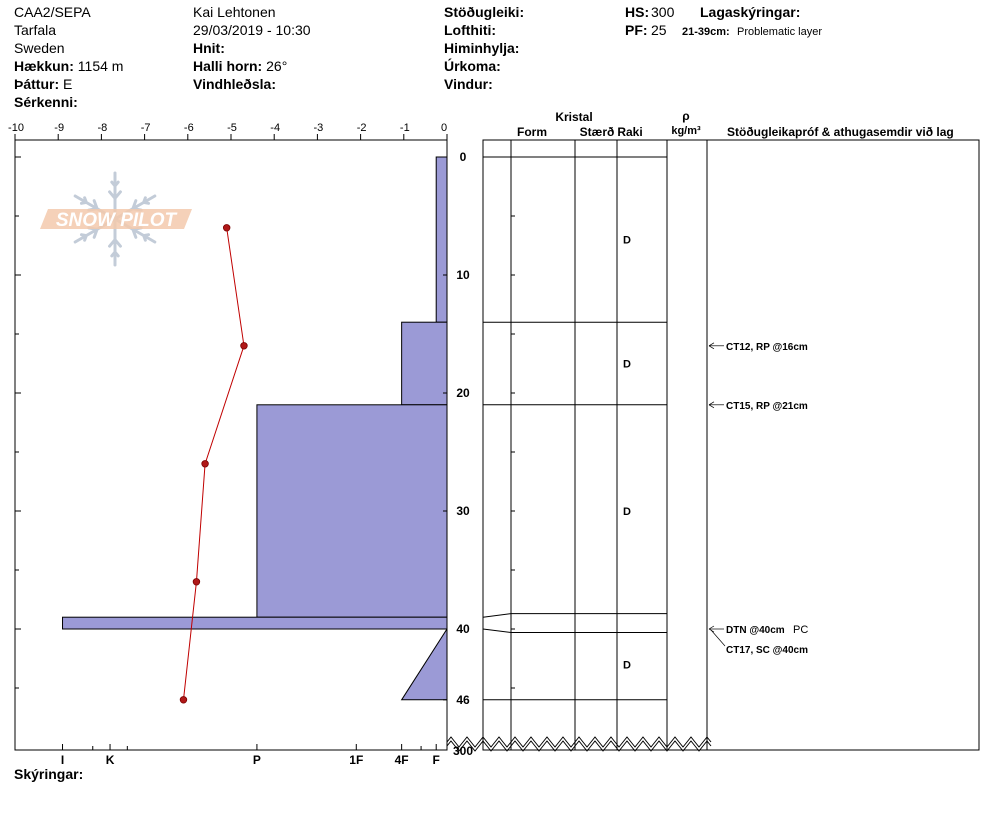 This screenshot has width=994, height=840. What do you see at coordinates (659, 30) in the screenshot?
I see `pf-value: 25` at bounding box center [659, 30].